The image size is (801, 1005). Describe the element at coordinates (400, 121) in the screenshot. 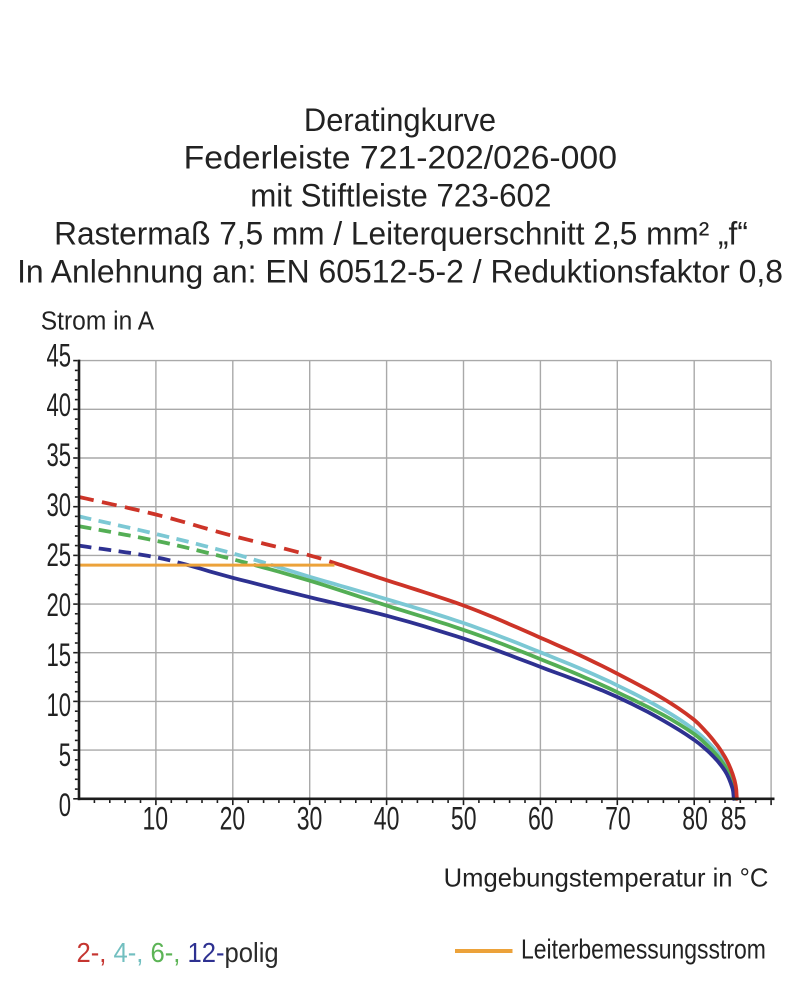

I see `svg-text: Deratingkurve` at that location.